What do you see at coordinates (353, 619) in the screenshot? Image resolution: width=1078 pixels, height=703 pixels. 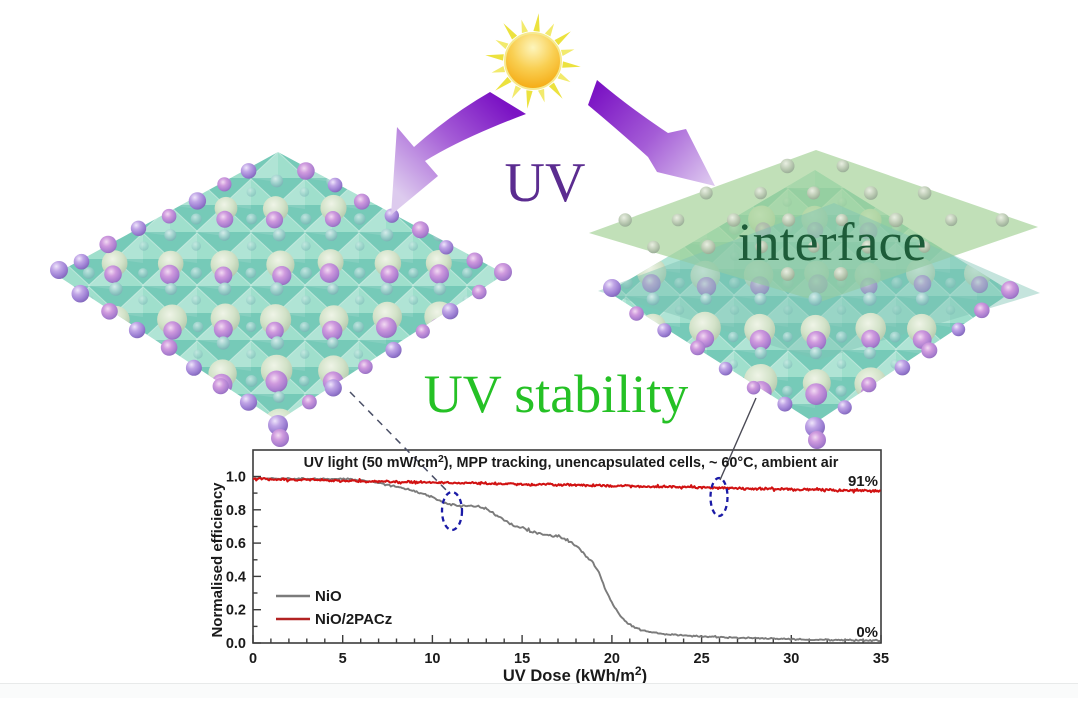 I see `svg-text: NiO/2PACz` at bounding box center [353, 619].